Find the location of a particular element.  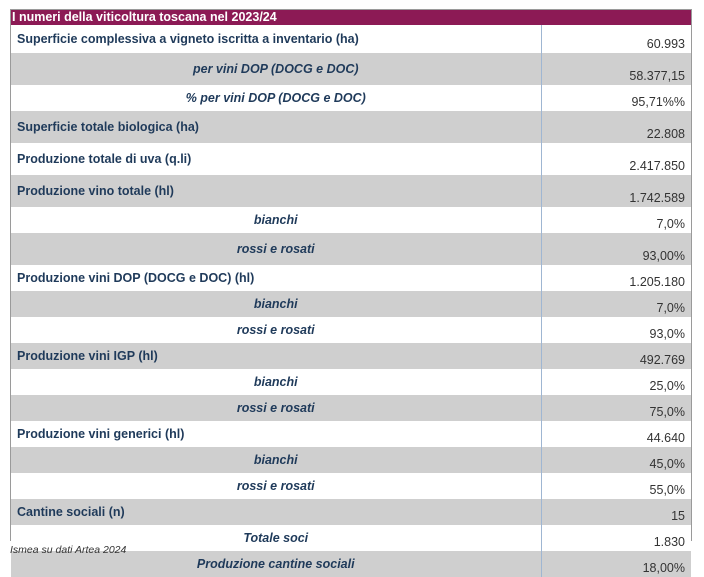

table-row: rossi e rosati 93,00% is located at coordinates (351, 249).